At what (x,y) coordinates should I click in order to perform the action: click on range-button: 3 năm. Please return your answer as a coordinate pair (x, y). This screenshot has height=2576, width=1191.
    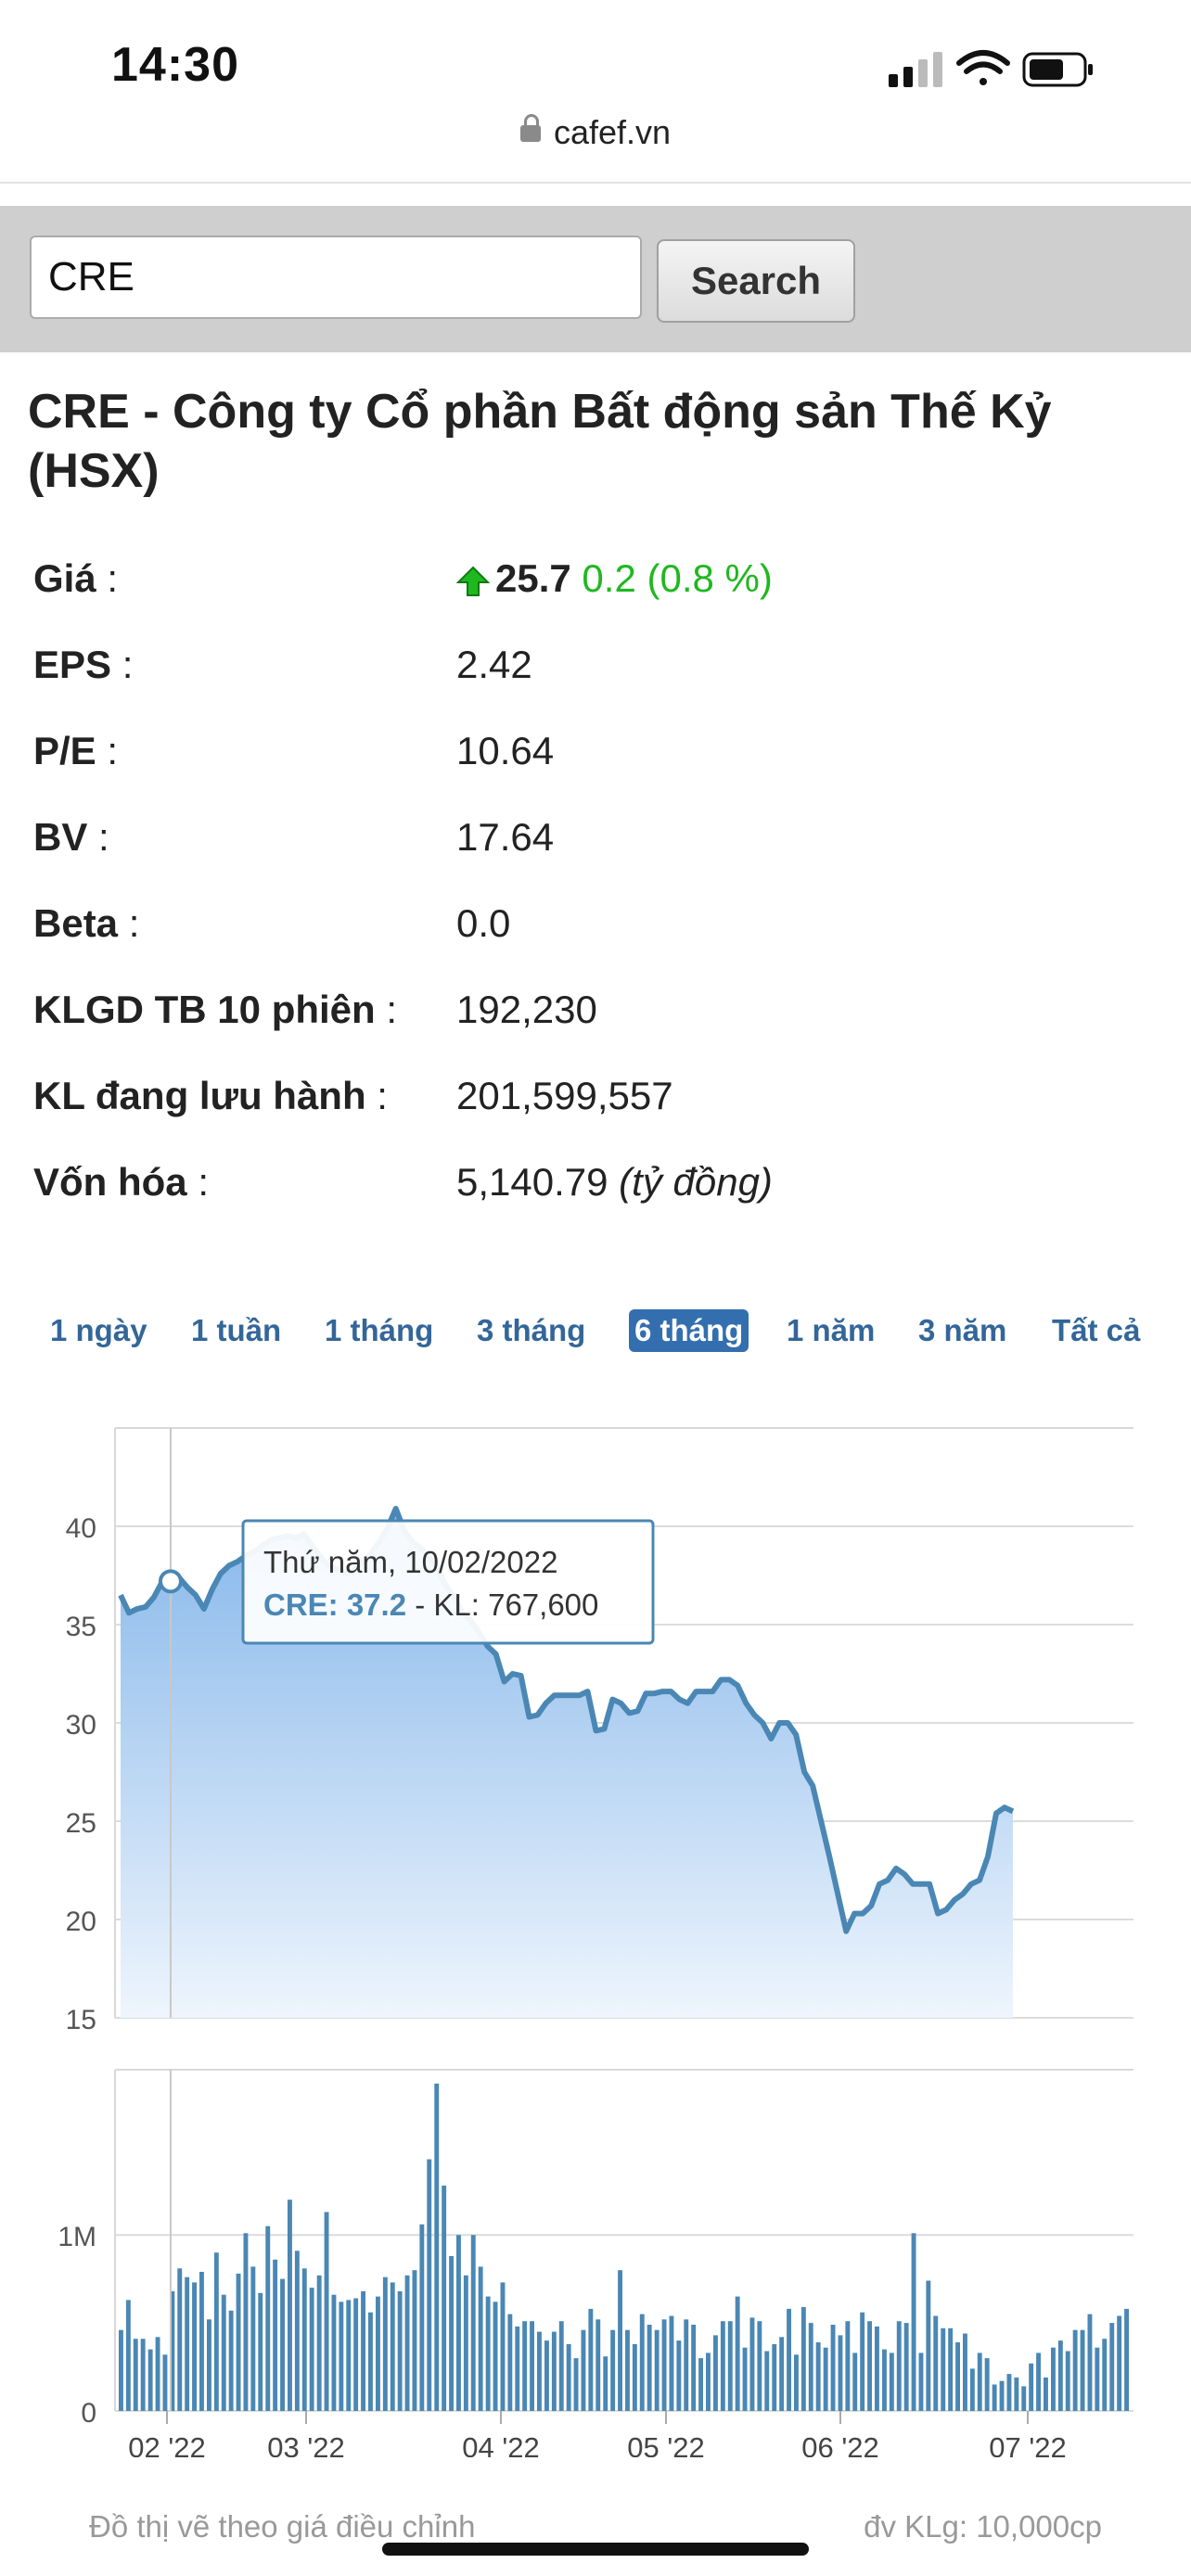
    Looking at the image, I should click on (962, 1330).